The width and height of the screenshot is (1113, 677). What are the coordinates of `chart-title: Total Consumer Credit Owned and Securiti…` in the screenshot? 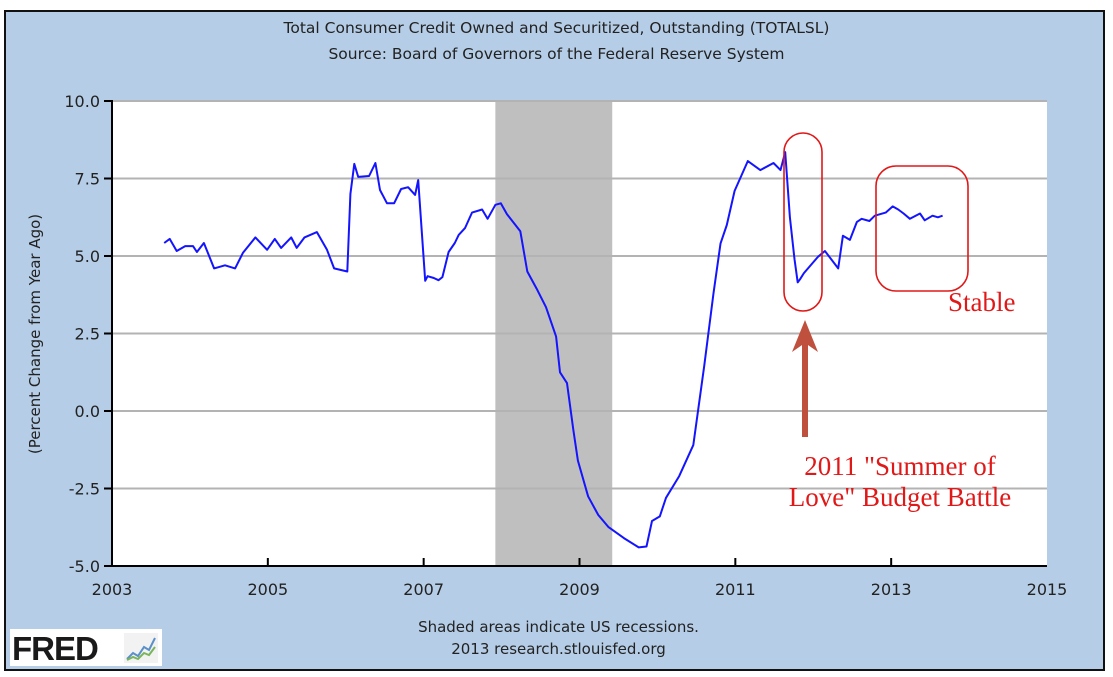 It's located at (556, 28).